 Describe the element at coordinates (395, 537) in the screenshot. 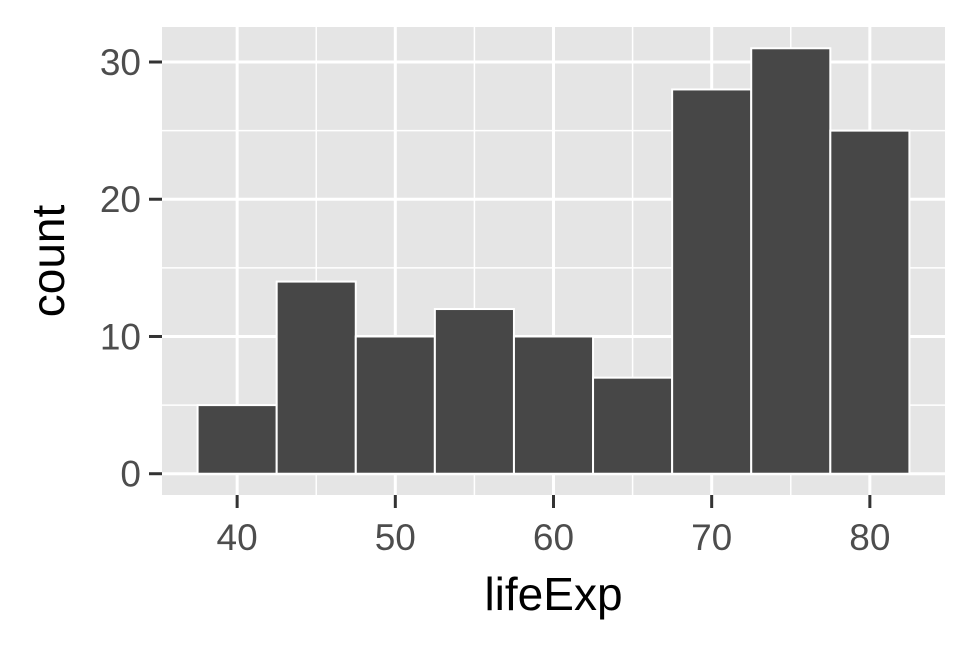

I see `x-tick-label: 50` at that location.